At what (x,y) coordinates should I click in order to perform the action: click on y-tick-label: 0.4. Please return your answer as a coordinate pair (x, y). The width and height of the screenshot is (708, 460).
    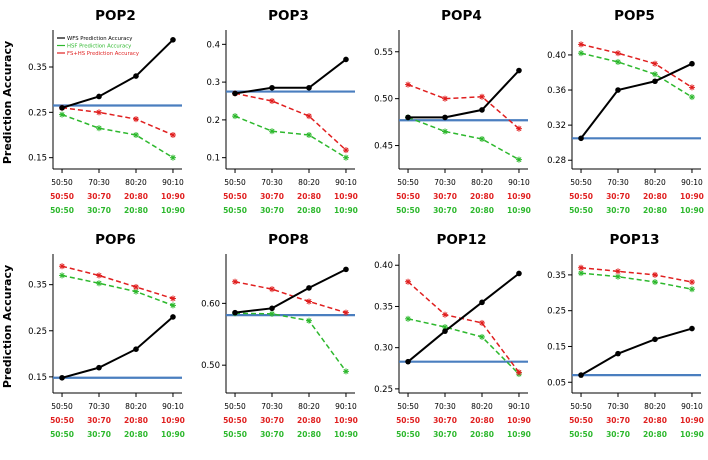
    Looking at the image, I should click on (213, 45).